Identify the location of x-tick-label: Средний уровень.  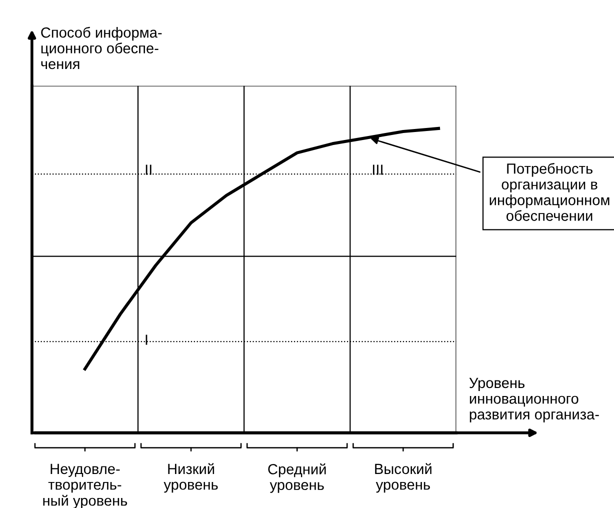
(297, 478).